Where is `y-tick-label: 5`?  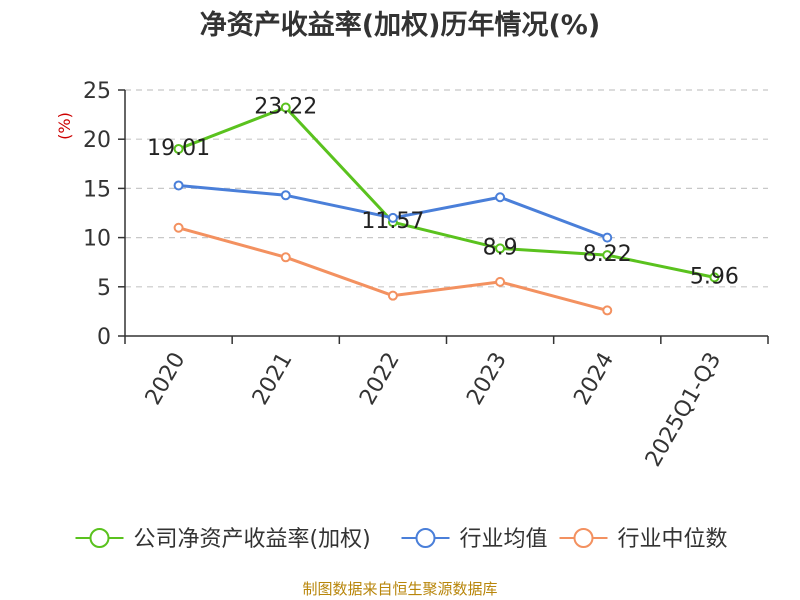
y-tick-label: 5 is located at coordinates (104, 288).